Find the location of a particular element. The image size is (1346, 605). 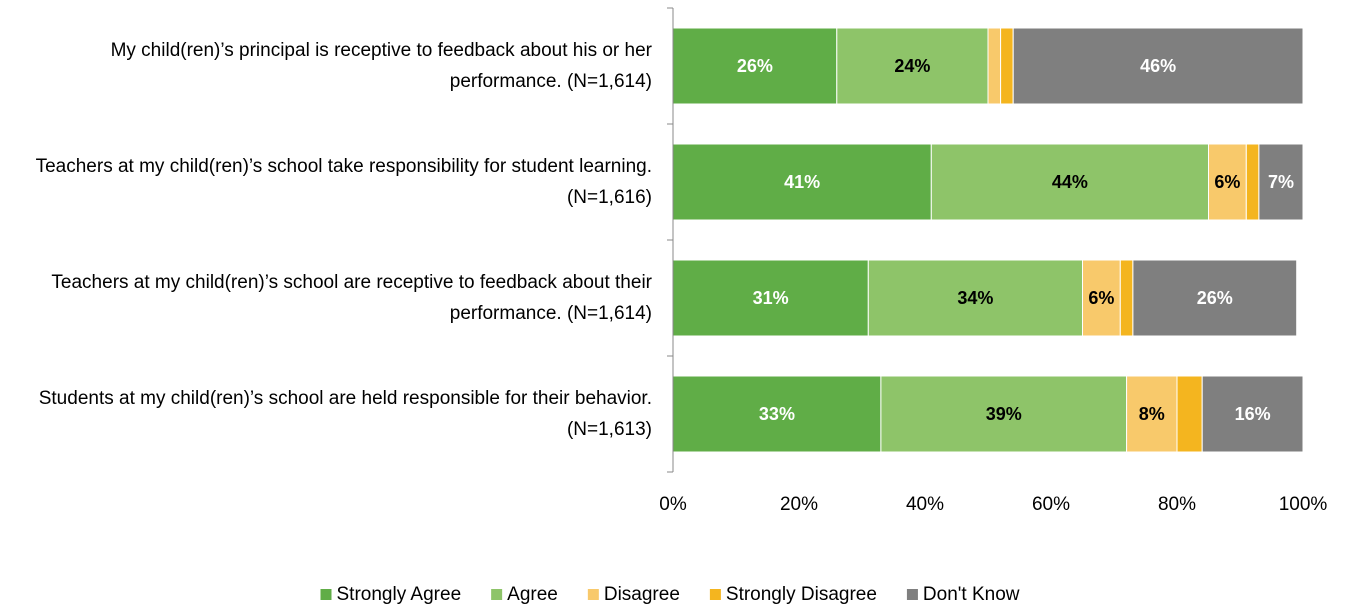

x-tick-label: 60% is located at coordinates (1051, 504).